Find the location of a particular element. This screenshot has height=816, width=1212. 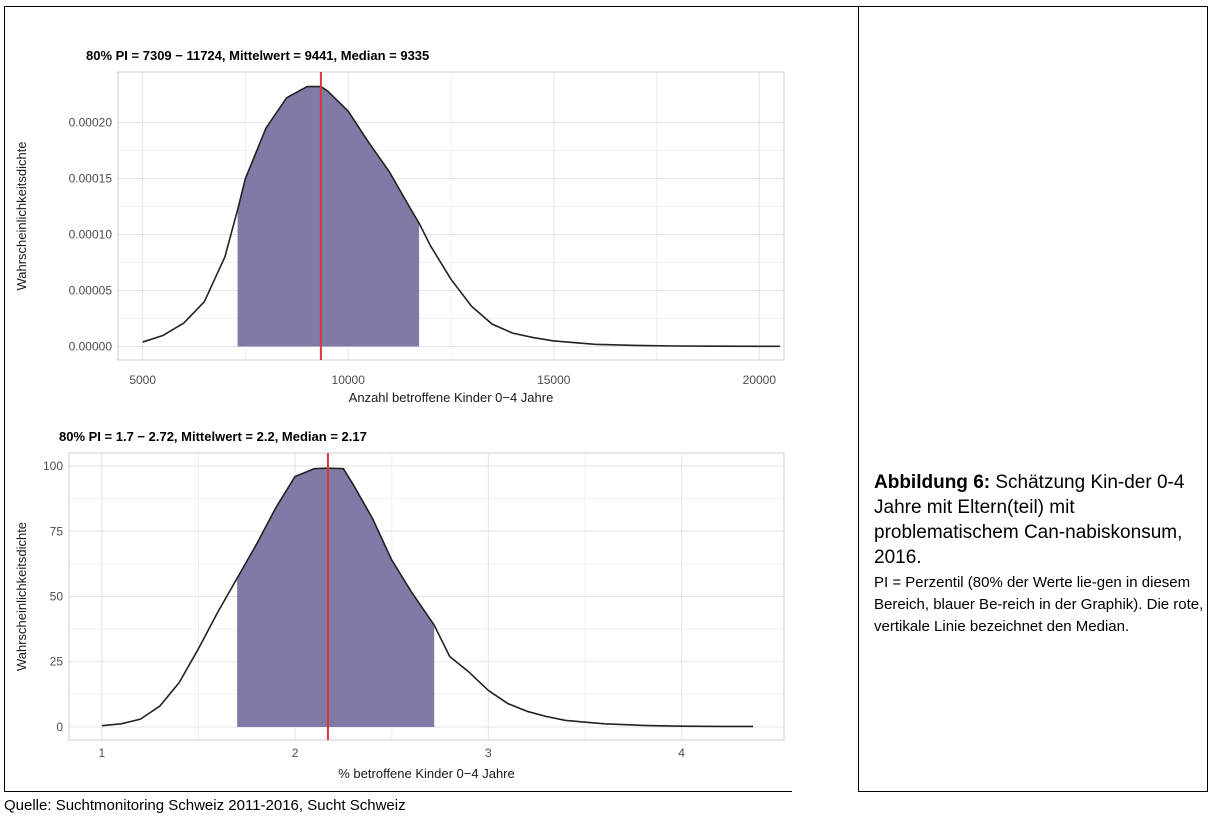

x-tick-label: 5000 is located at coordinates (142, 380).